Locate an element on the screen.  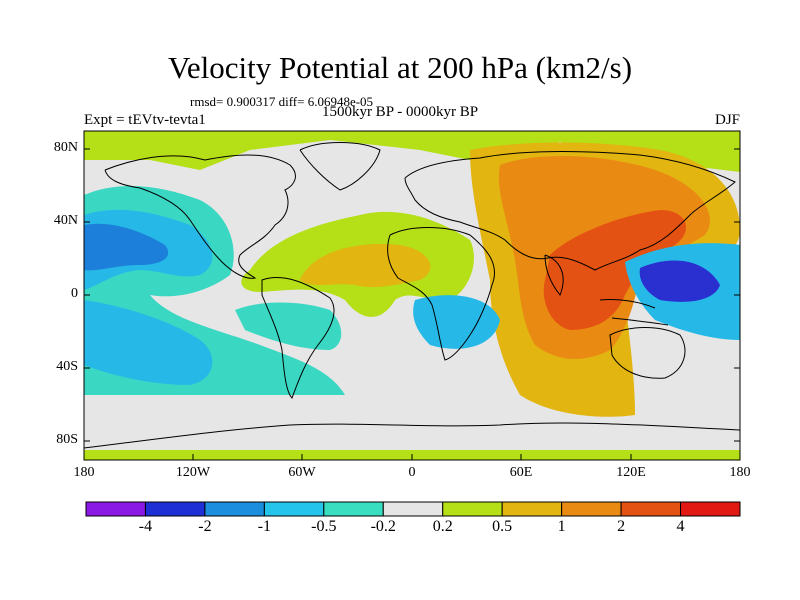
colorbar-label: -4 is located at coordinates (145, 526).